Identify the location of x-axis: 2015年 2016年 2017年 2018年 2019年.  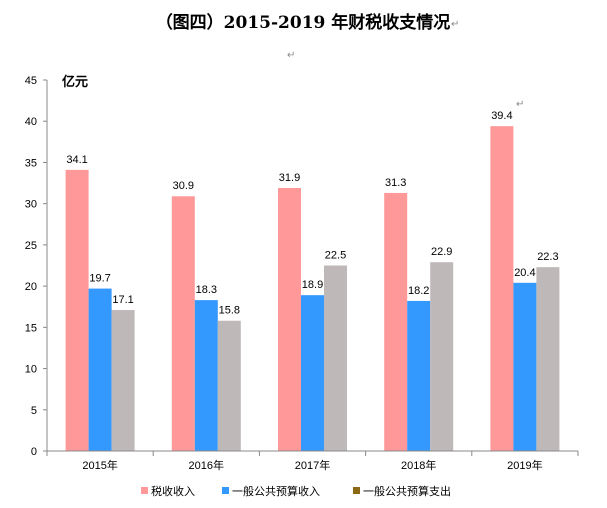
(312, 461).